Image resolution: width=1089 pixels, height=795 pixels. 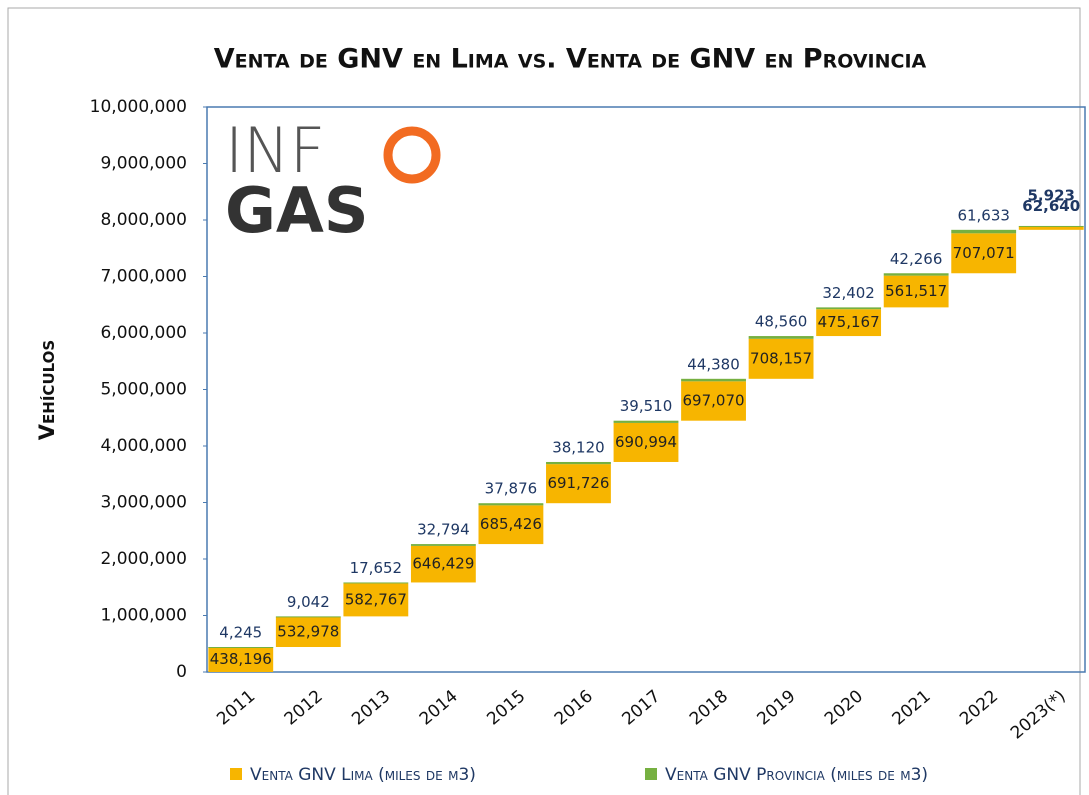 What do you see at coordinates (143, 390) in the screenshot?
I see `y-tick-label: 5,000,000` at bounding box center [143, 390].